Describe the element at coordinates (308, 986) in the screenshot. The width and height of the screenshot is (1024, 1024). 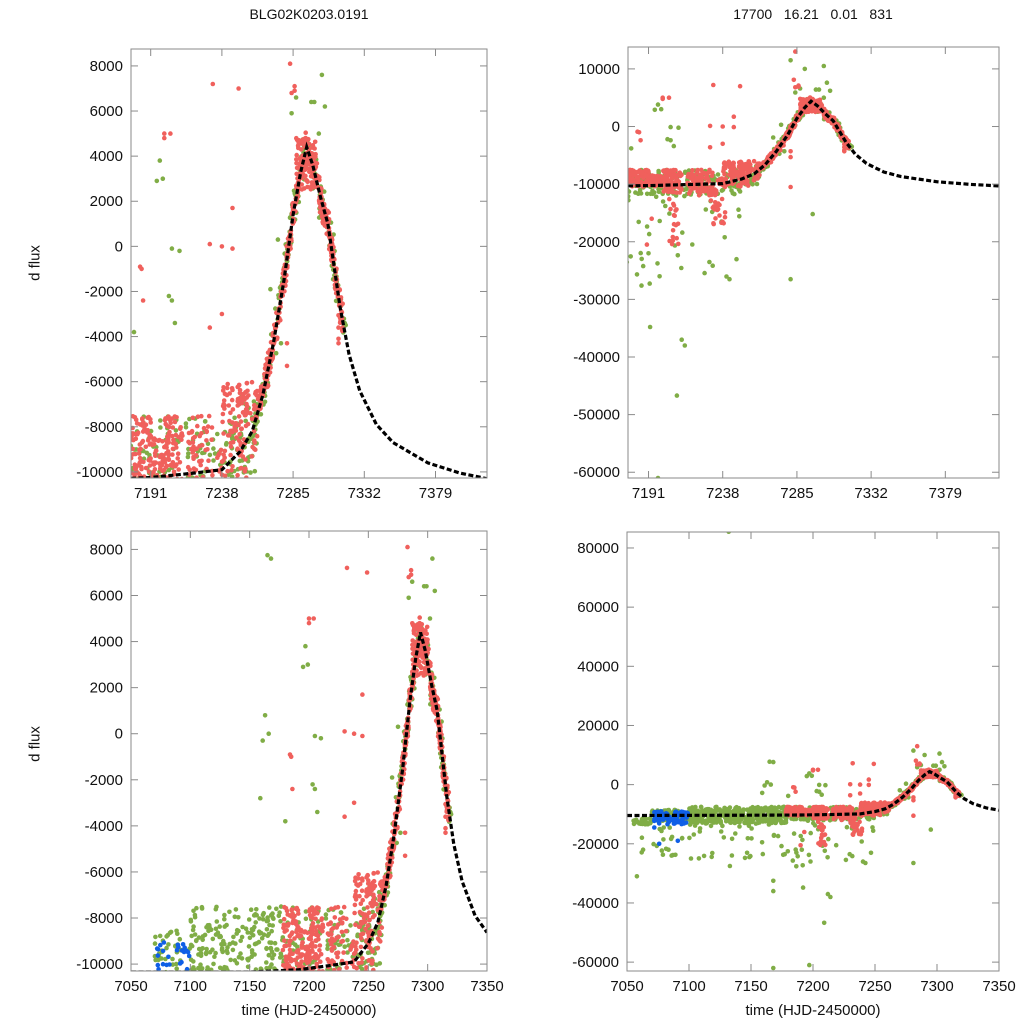
I see `x-tick-label: 7200` at that location.